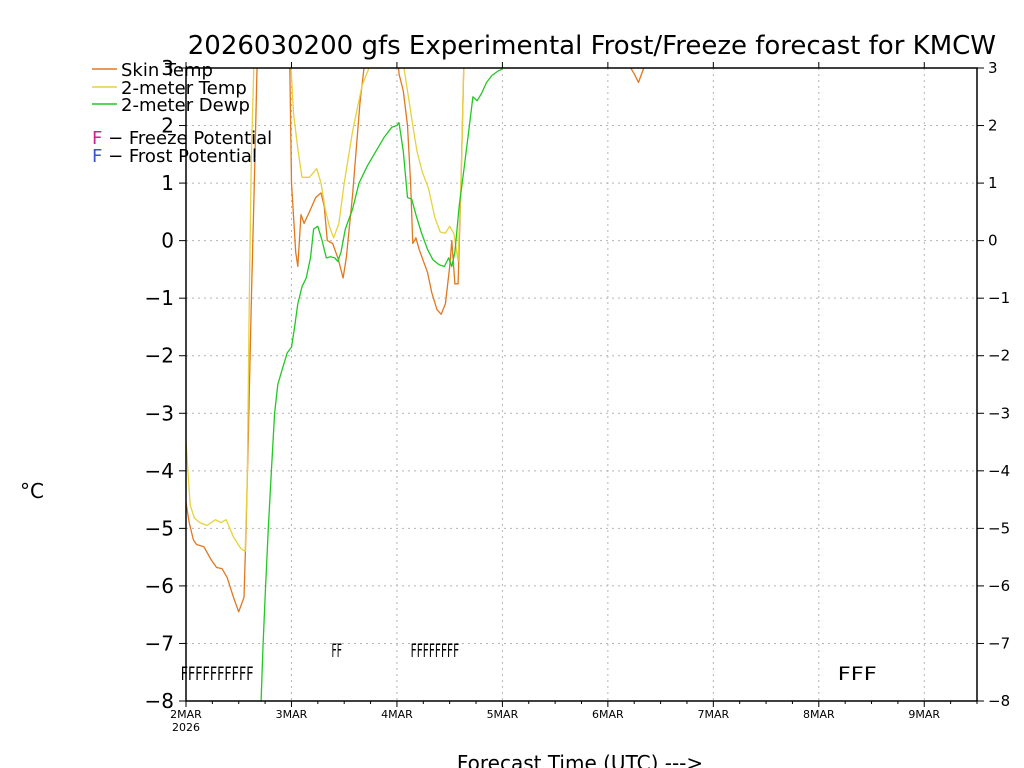 The width and height of the screenshot is (1024, 768). I want to click on y-axis-right: −8 −7 −6 −5 −4 −3 −2 −1 0 1 2 3, so click(993, 384).